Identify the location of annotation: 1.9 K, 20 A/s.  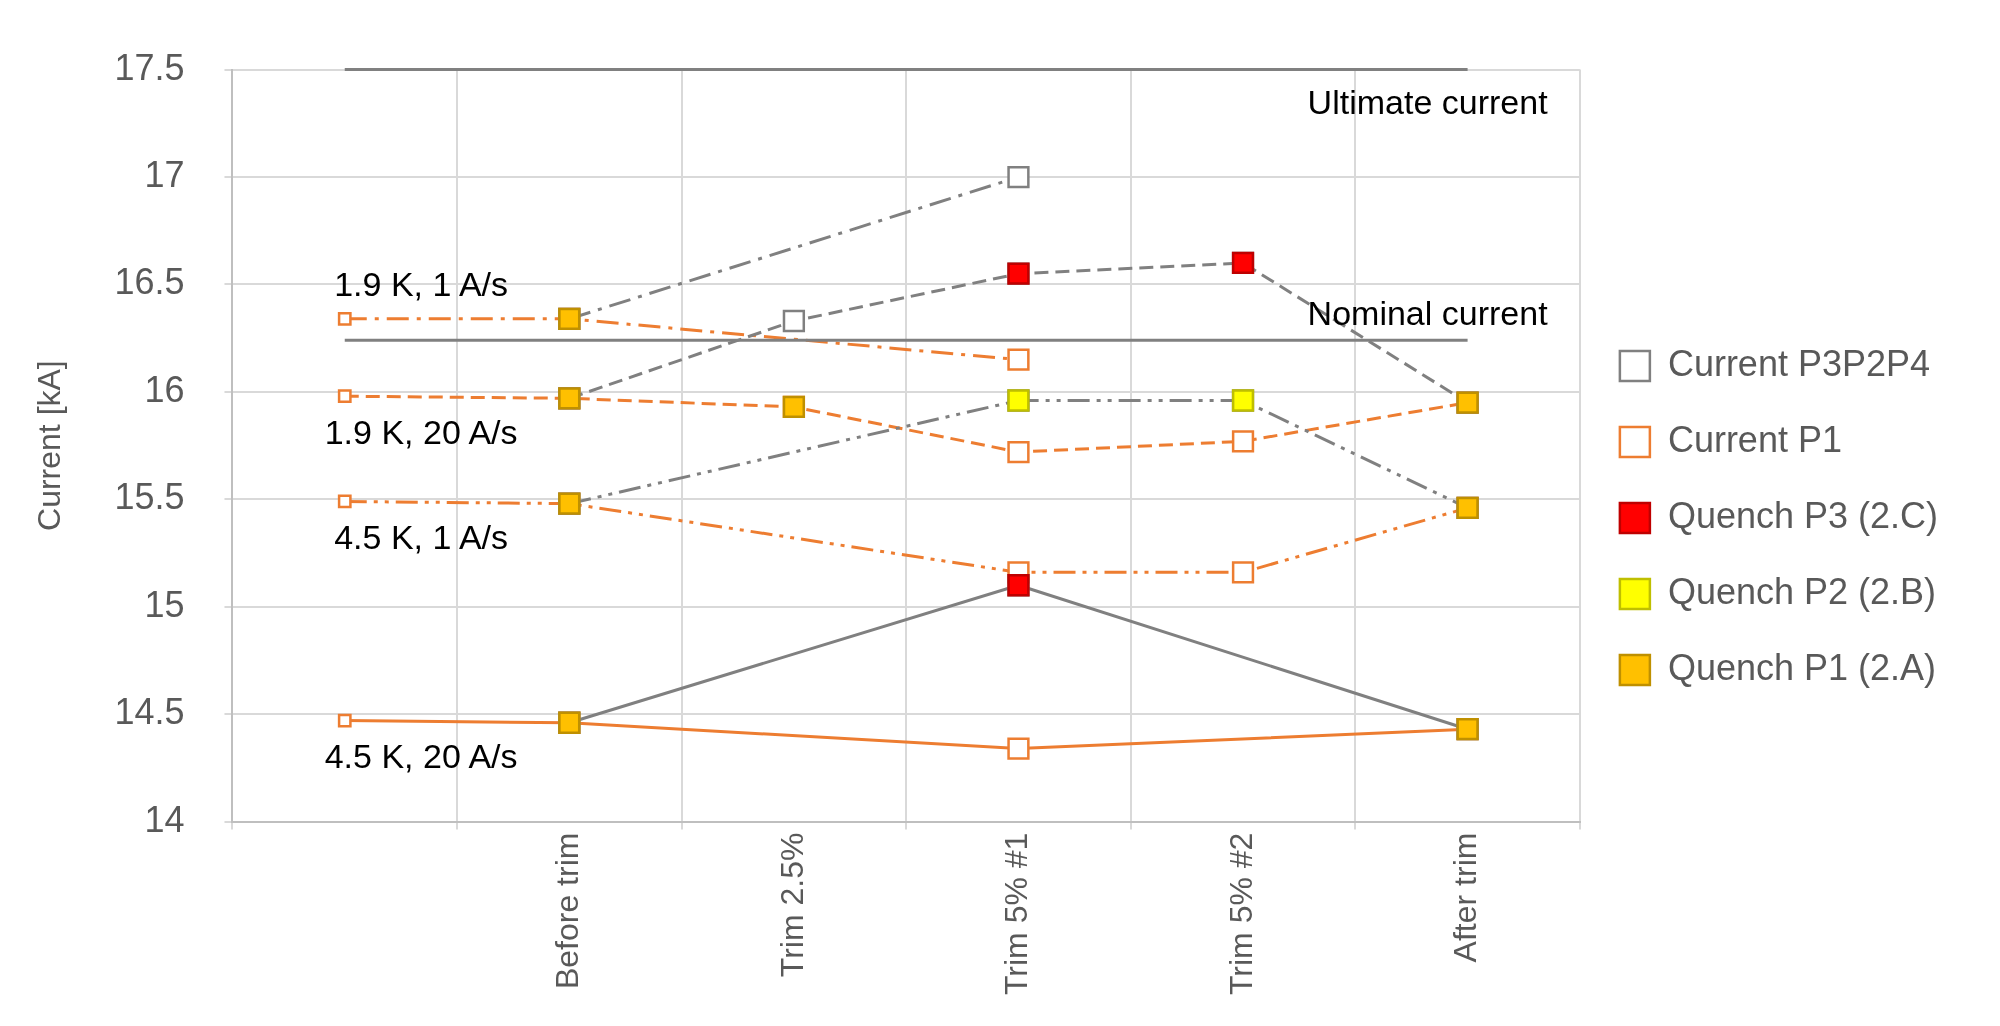
(421, 431).